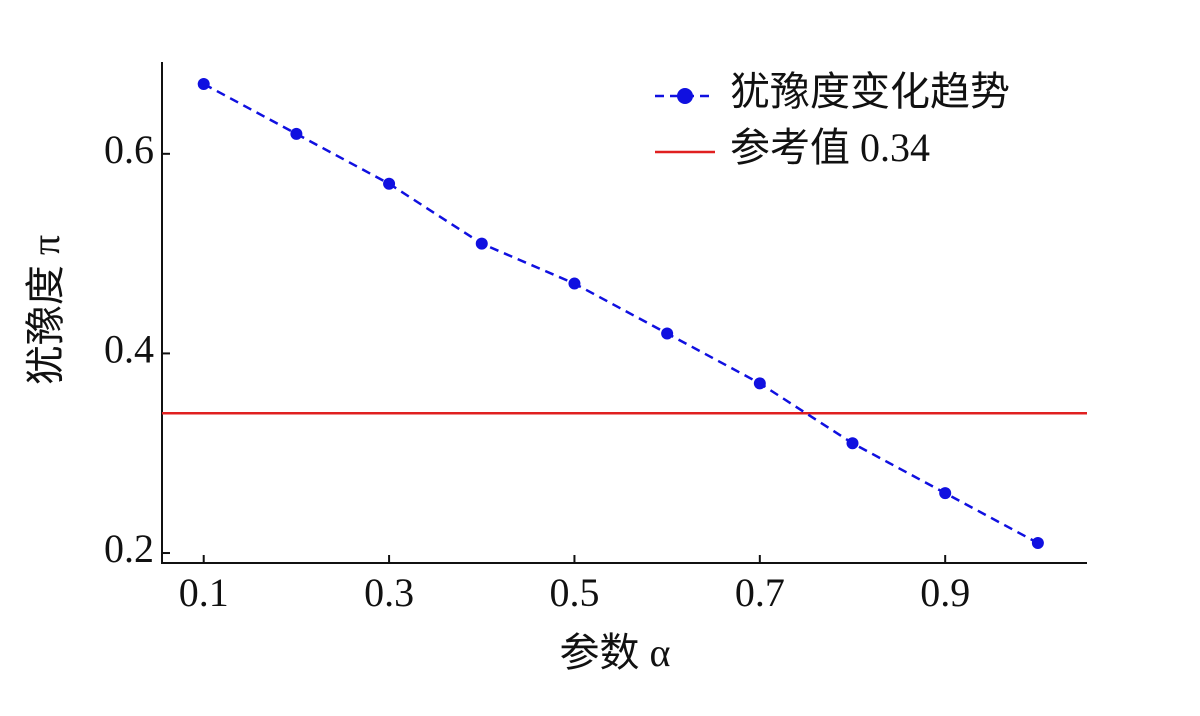 The height and width of the screenshot is (716, 1200). I want to click on x-axis-label: 参数 α, so click(615, 652).